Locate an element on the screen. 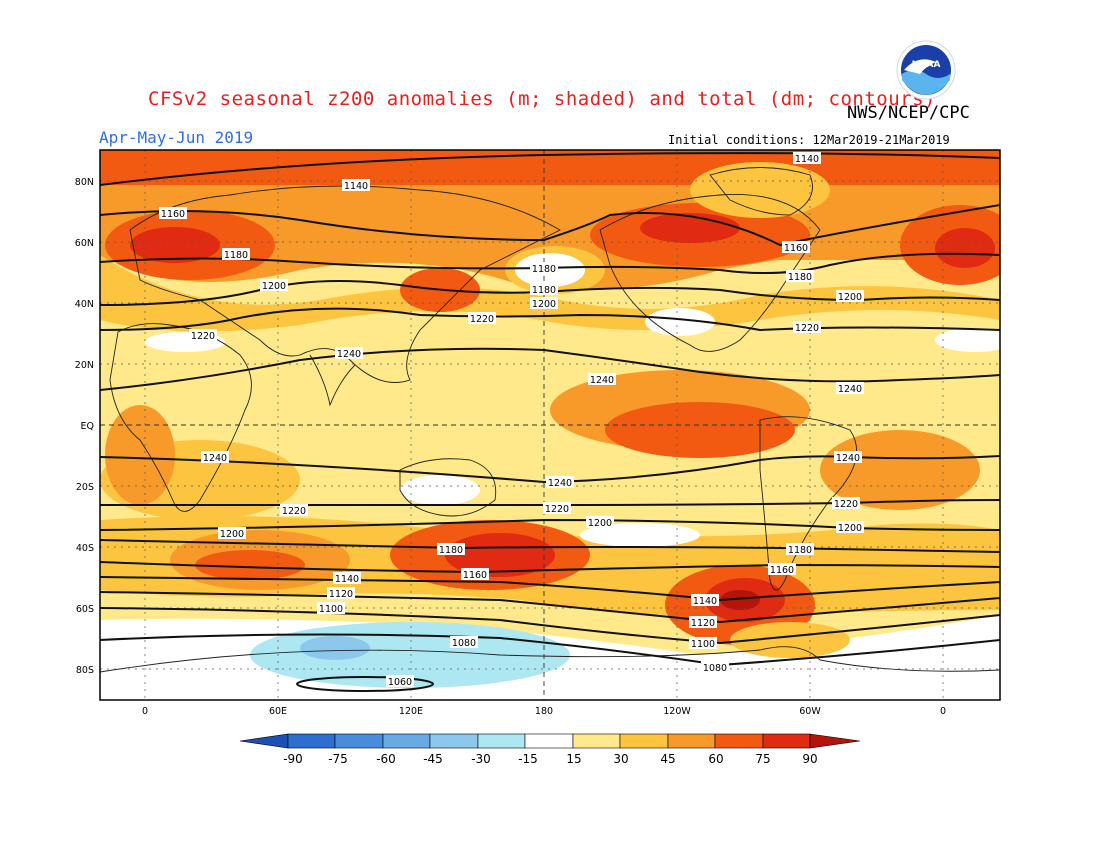 The image size is (1100, 850). svg-text: 1160 is located at coordinates (475, 575).